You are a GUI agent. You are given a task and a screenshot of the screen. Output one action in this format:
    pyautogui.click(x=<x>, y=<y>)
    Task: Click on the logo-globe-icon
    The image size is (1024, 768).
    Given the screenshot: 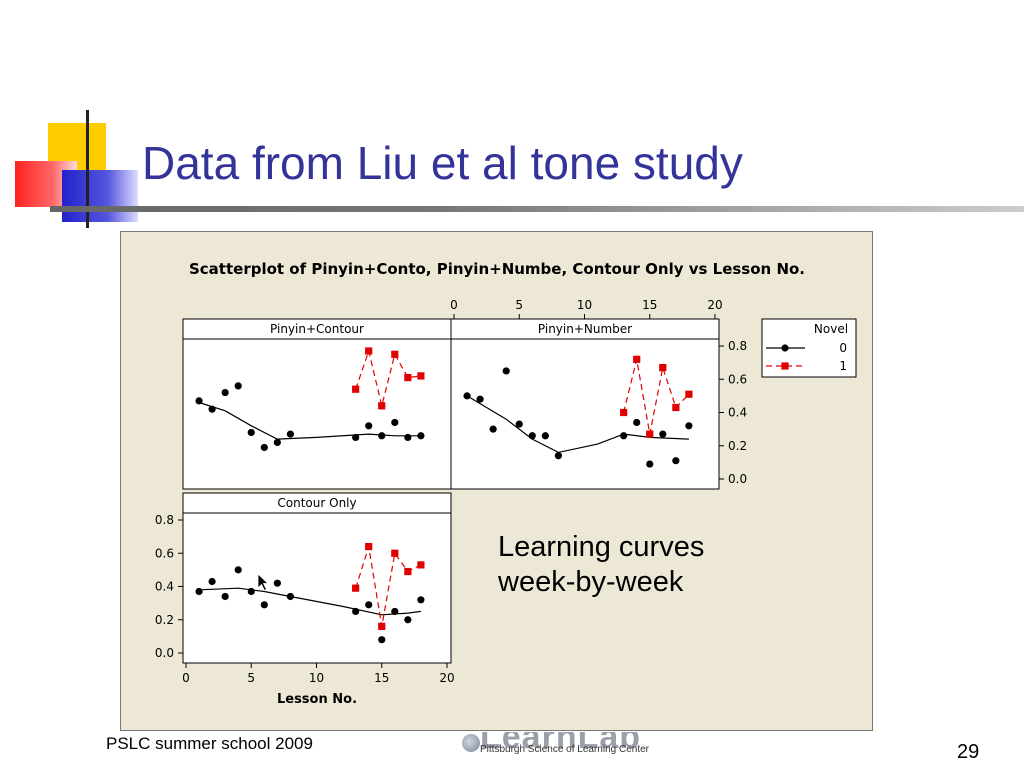 What is the action you would take?
    pyautogui.click(x=471, y=743)
    